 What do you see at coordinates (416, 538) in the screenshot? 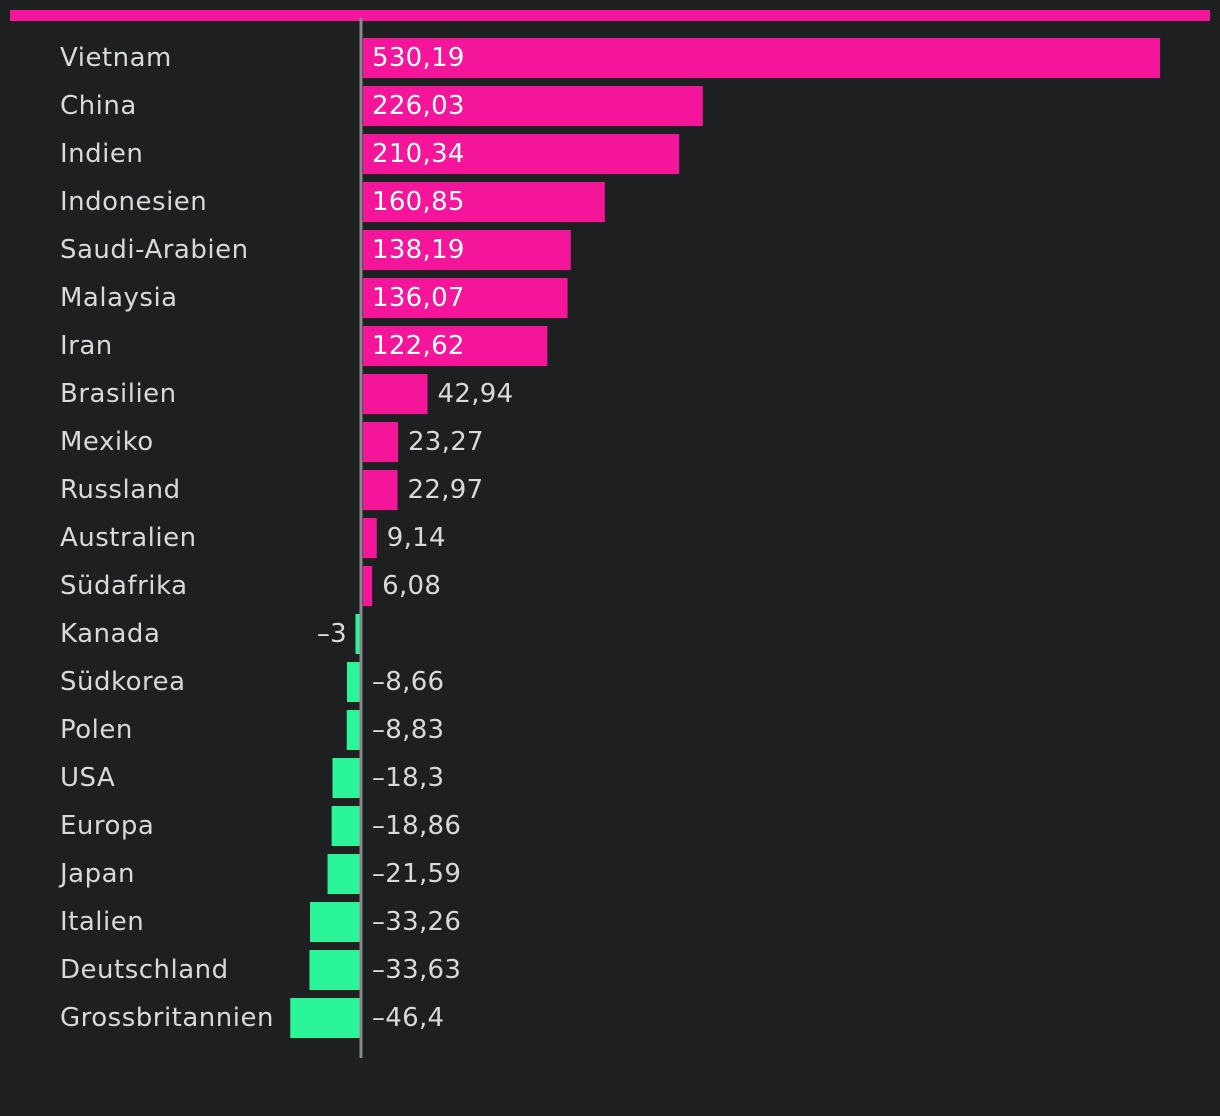
I see `data-label: 9,14` at bounding box center [416, 538].